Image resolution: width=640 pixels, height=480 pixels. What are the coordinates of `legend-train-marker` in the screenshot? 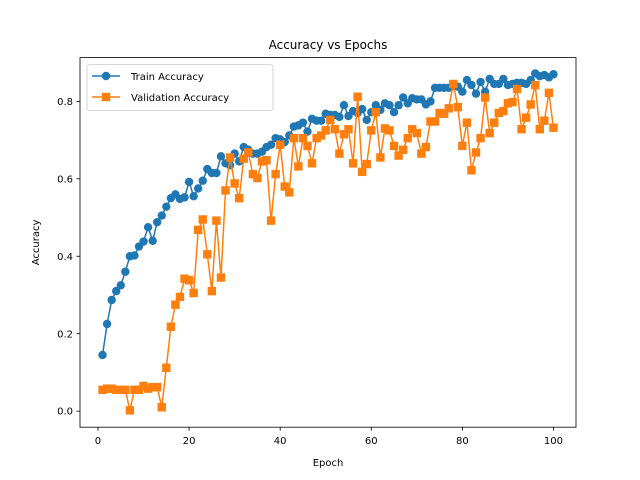 It's located at (106, 76).